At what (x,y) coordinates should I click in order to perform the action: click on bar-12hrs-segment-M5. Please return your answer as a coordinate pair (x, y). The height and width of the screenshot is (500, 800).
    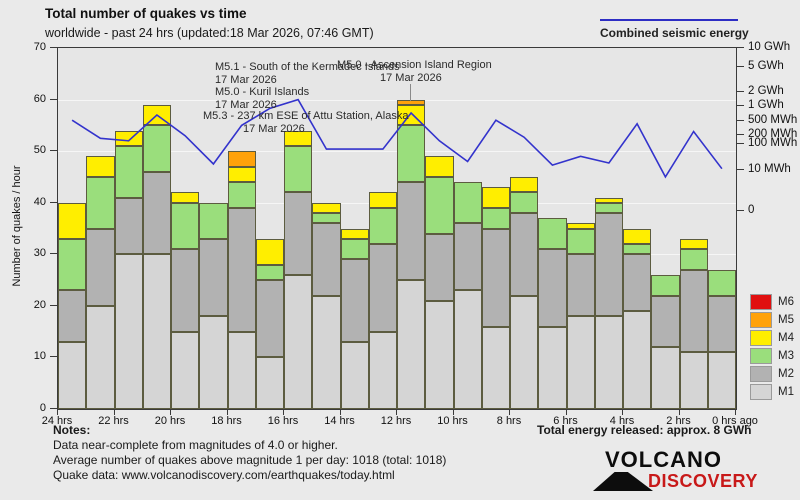
    Looking at the image, I should click on (411, 102).